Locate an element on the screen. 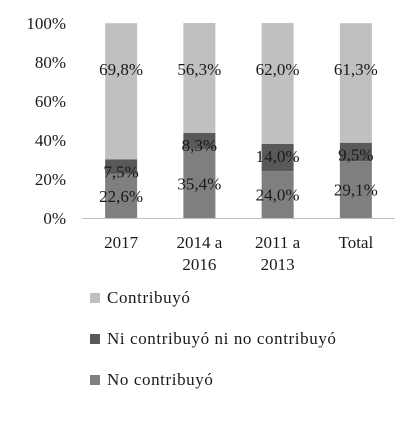 The width and height of the screenshot is (418, 425). legend-label-contribuyo: Contribuyó is located at coordinates (149, 297).